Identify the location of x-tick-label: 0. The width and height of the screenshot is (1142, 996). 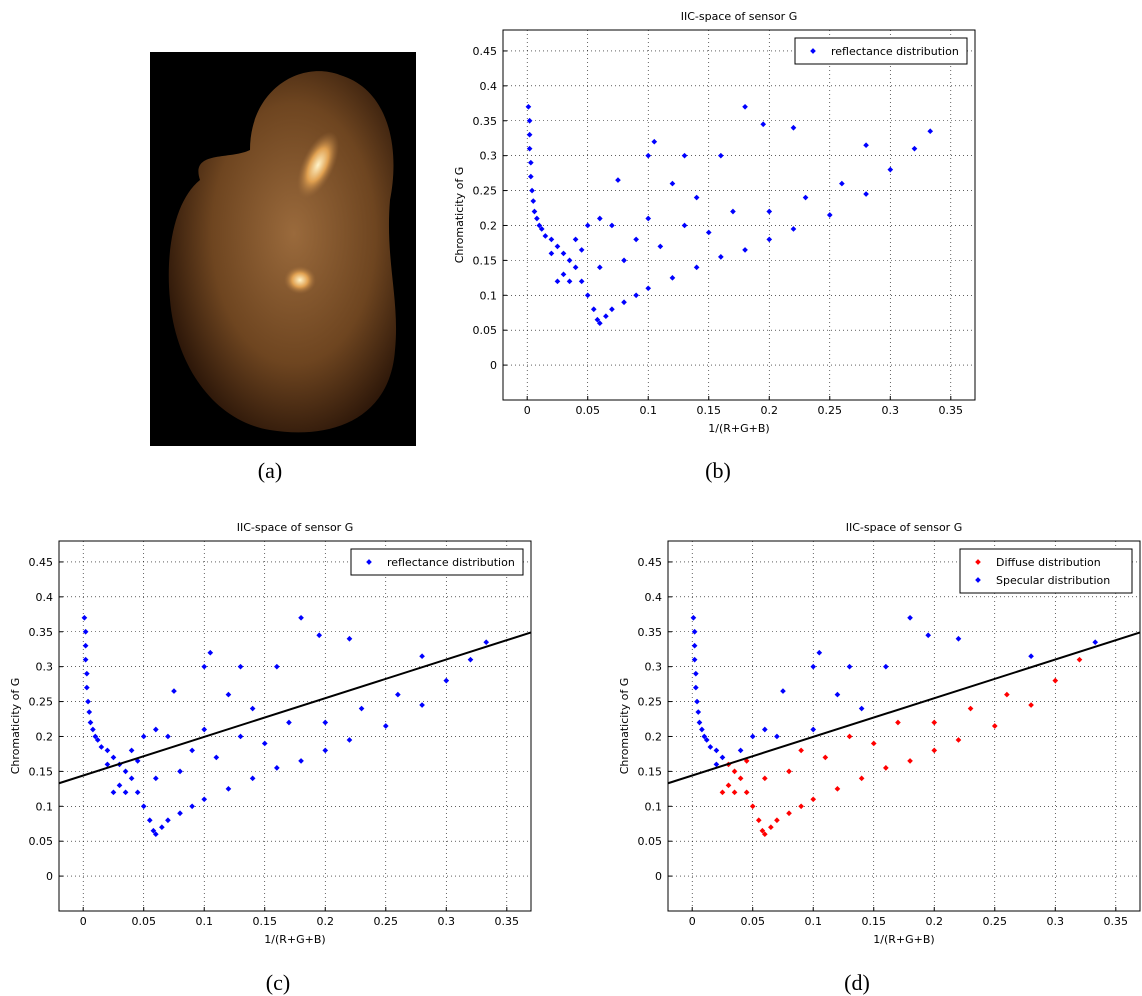
(527, 410).